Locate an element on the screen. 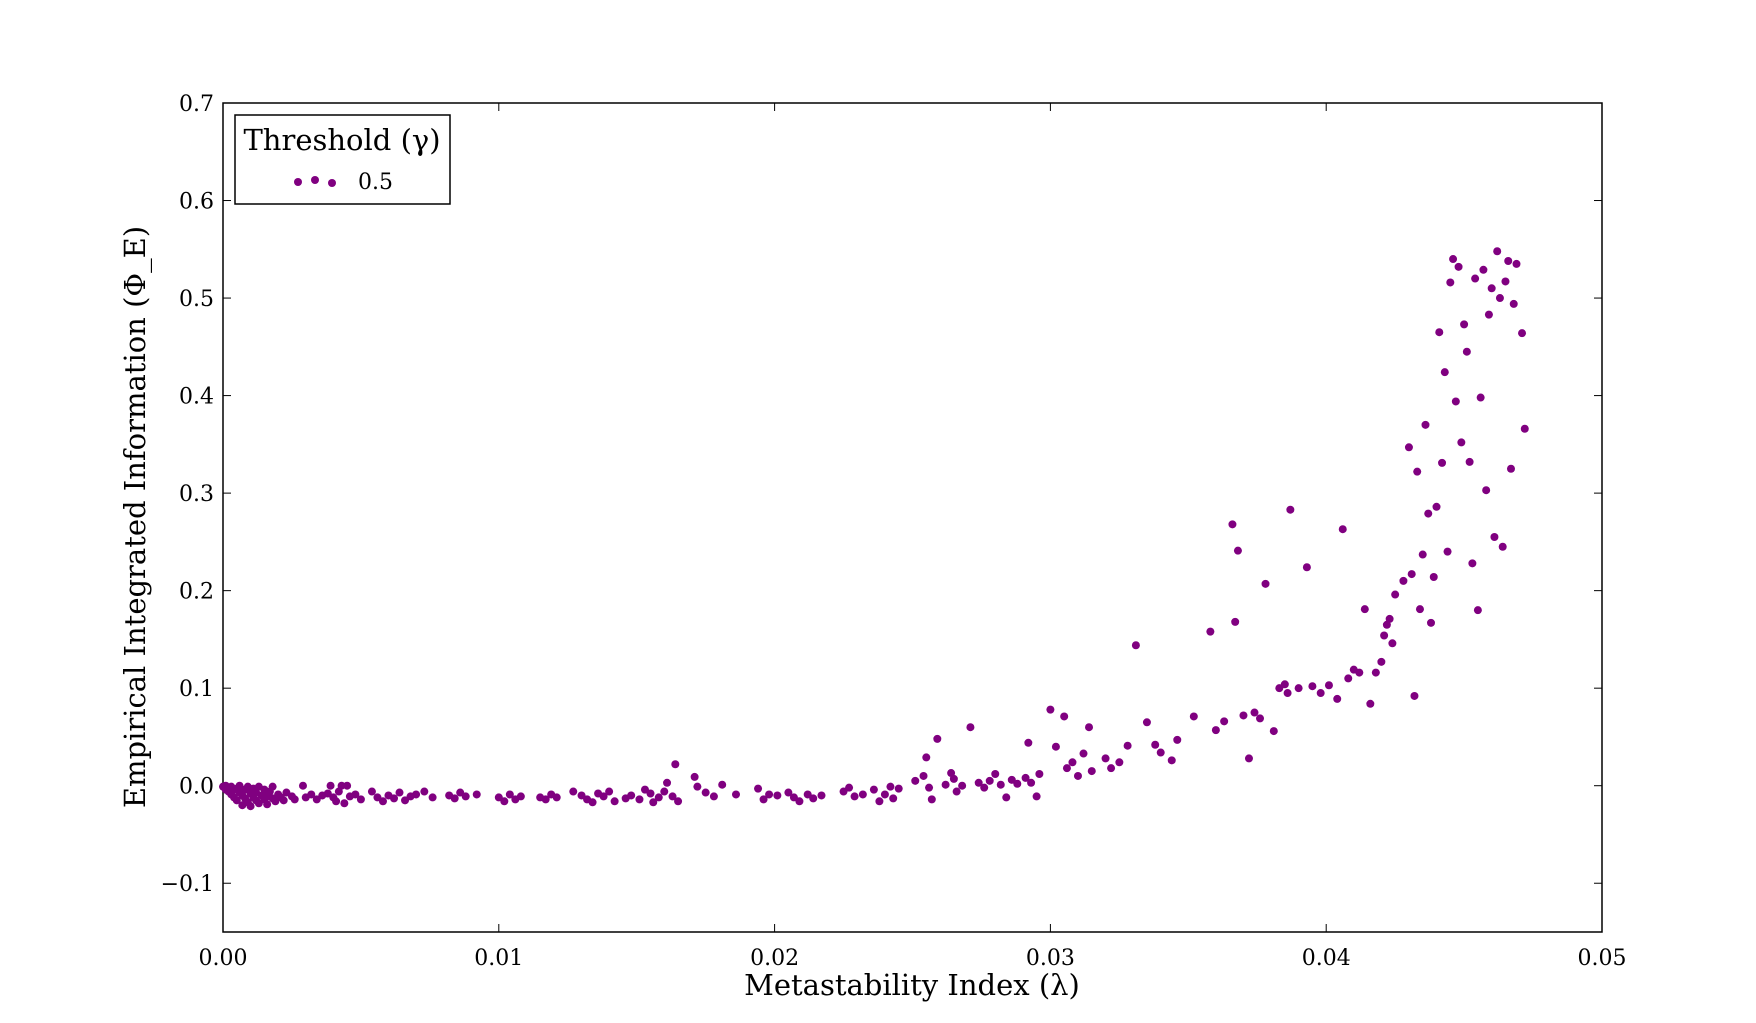  legend-box is located at coordinates (342, 159).